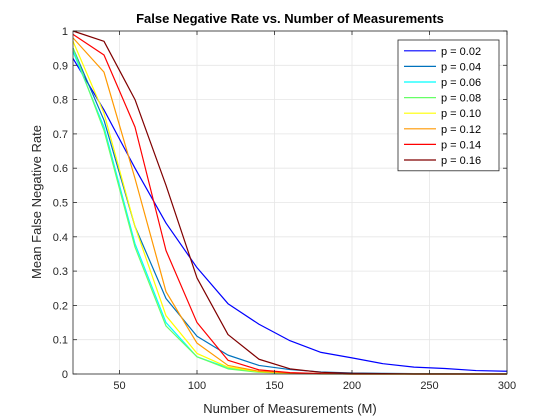  Describe the element at coordinates (65, 32) in the screenshot. I see `y-tick-label: 1` at that location.